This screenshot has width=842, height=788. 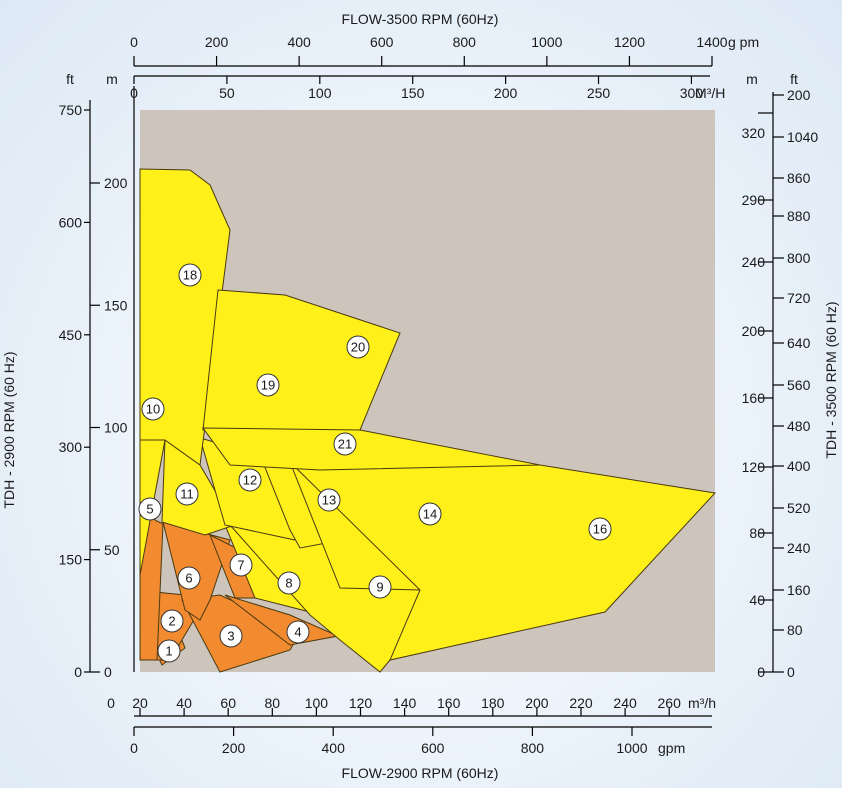 I want to click on right-m-tick-label: 240, so click(x=754, y=262).